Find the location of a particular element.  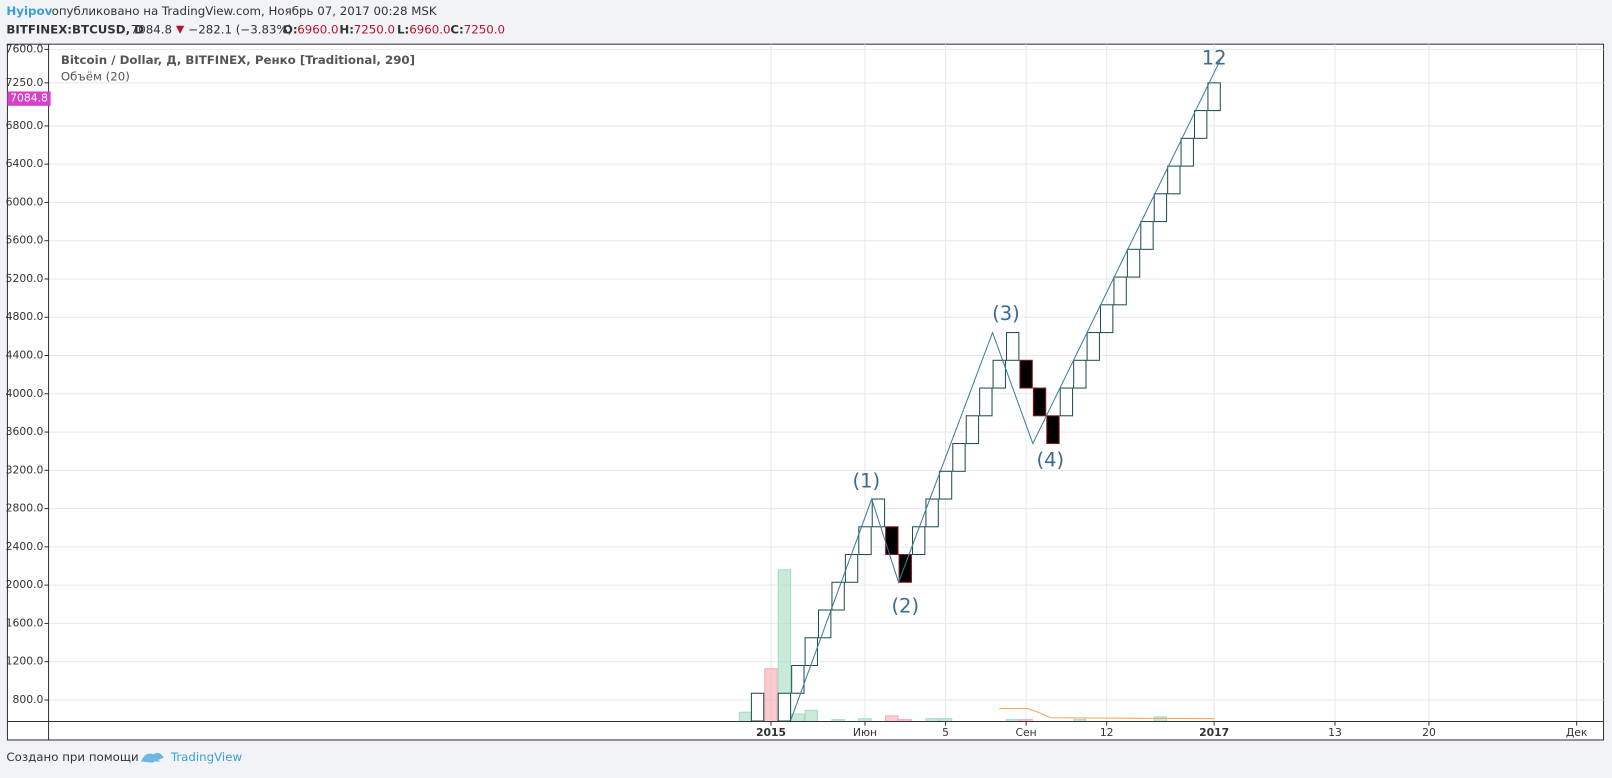

y-tick-label: 7250.0 is located at coordinates (25, 82).